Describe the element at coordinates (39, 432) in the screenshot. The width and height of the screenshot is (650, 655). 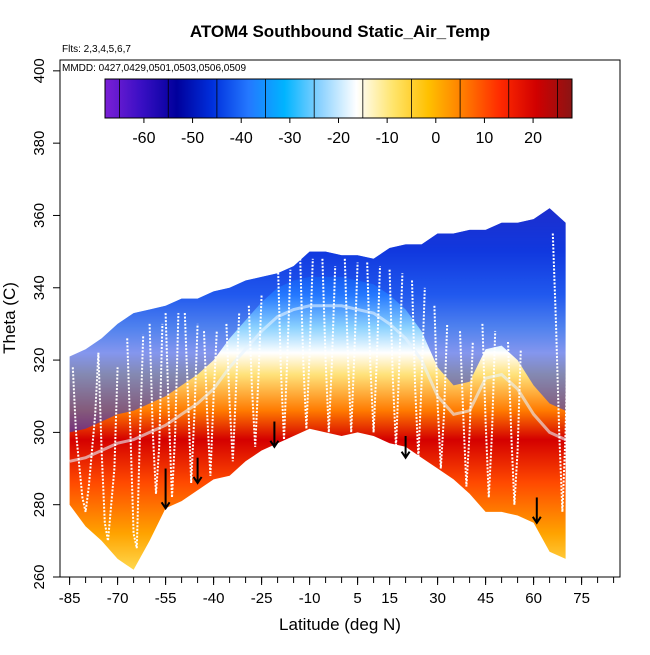
I see `y-tick-label: 300` at that location.